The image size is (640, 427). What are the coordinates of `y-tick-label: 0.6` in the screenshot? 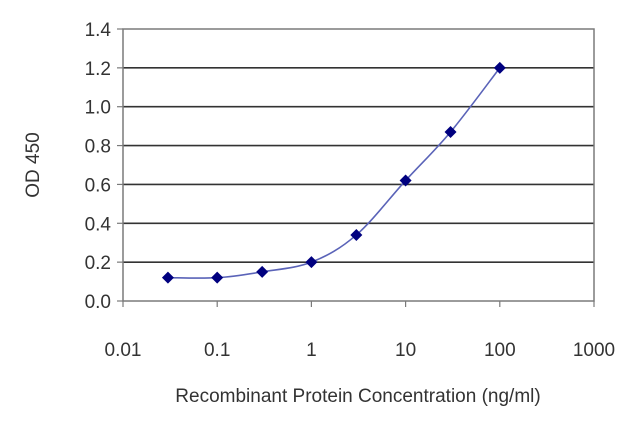 It's located at (98, 185).